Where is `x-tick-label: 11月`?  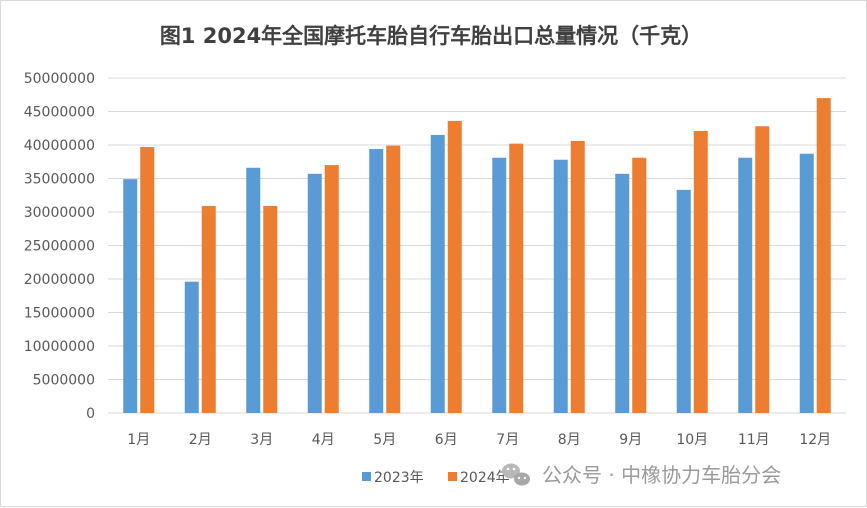
x-tick-label: 11月 is located at coordinates (754, 440).